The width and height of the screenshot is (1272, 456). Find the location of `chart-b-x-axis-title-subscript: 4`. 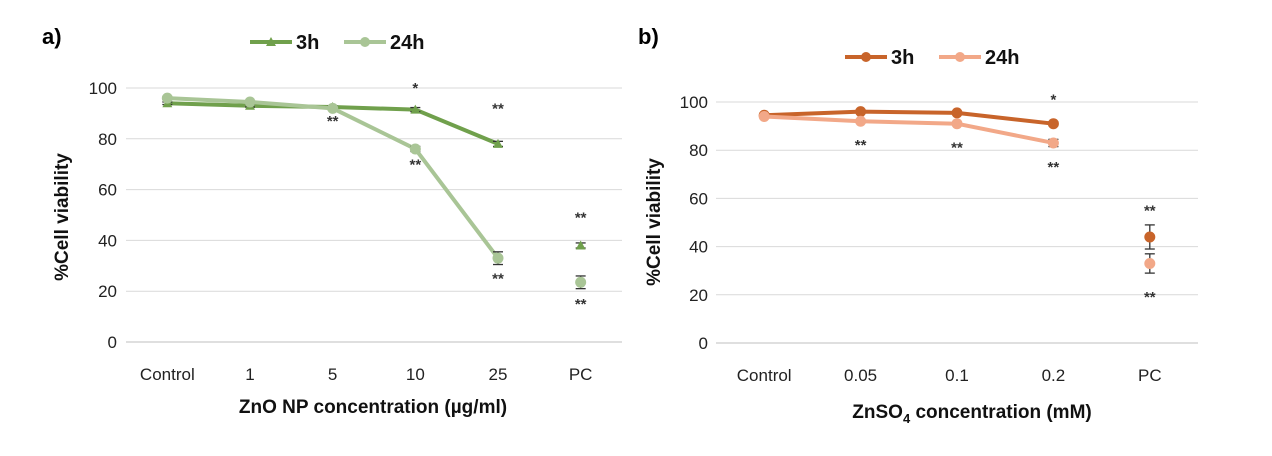

chart-b-x-axis-title-subscript: 4 is located at coordinates (907, 418).